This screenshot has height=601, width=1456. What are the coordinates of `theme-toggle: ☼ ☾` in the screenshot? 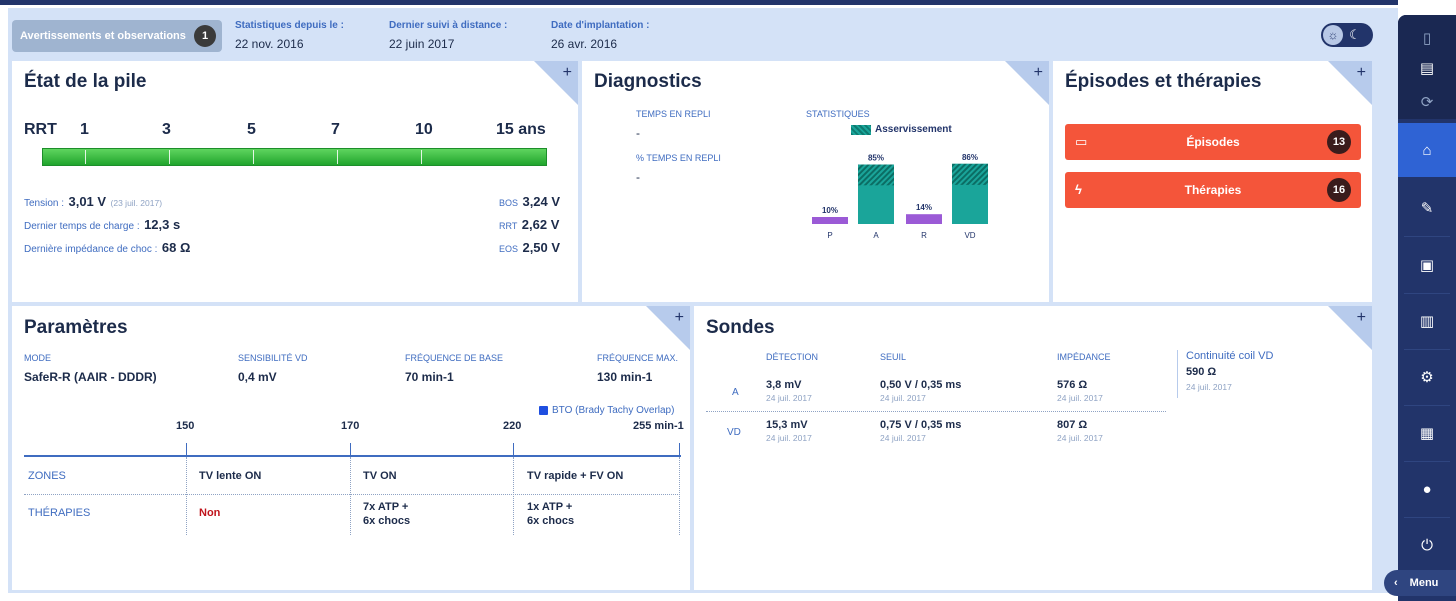 It's located at (1347, 35).